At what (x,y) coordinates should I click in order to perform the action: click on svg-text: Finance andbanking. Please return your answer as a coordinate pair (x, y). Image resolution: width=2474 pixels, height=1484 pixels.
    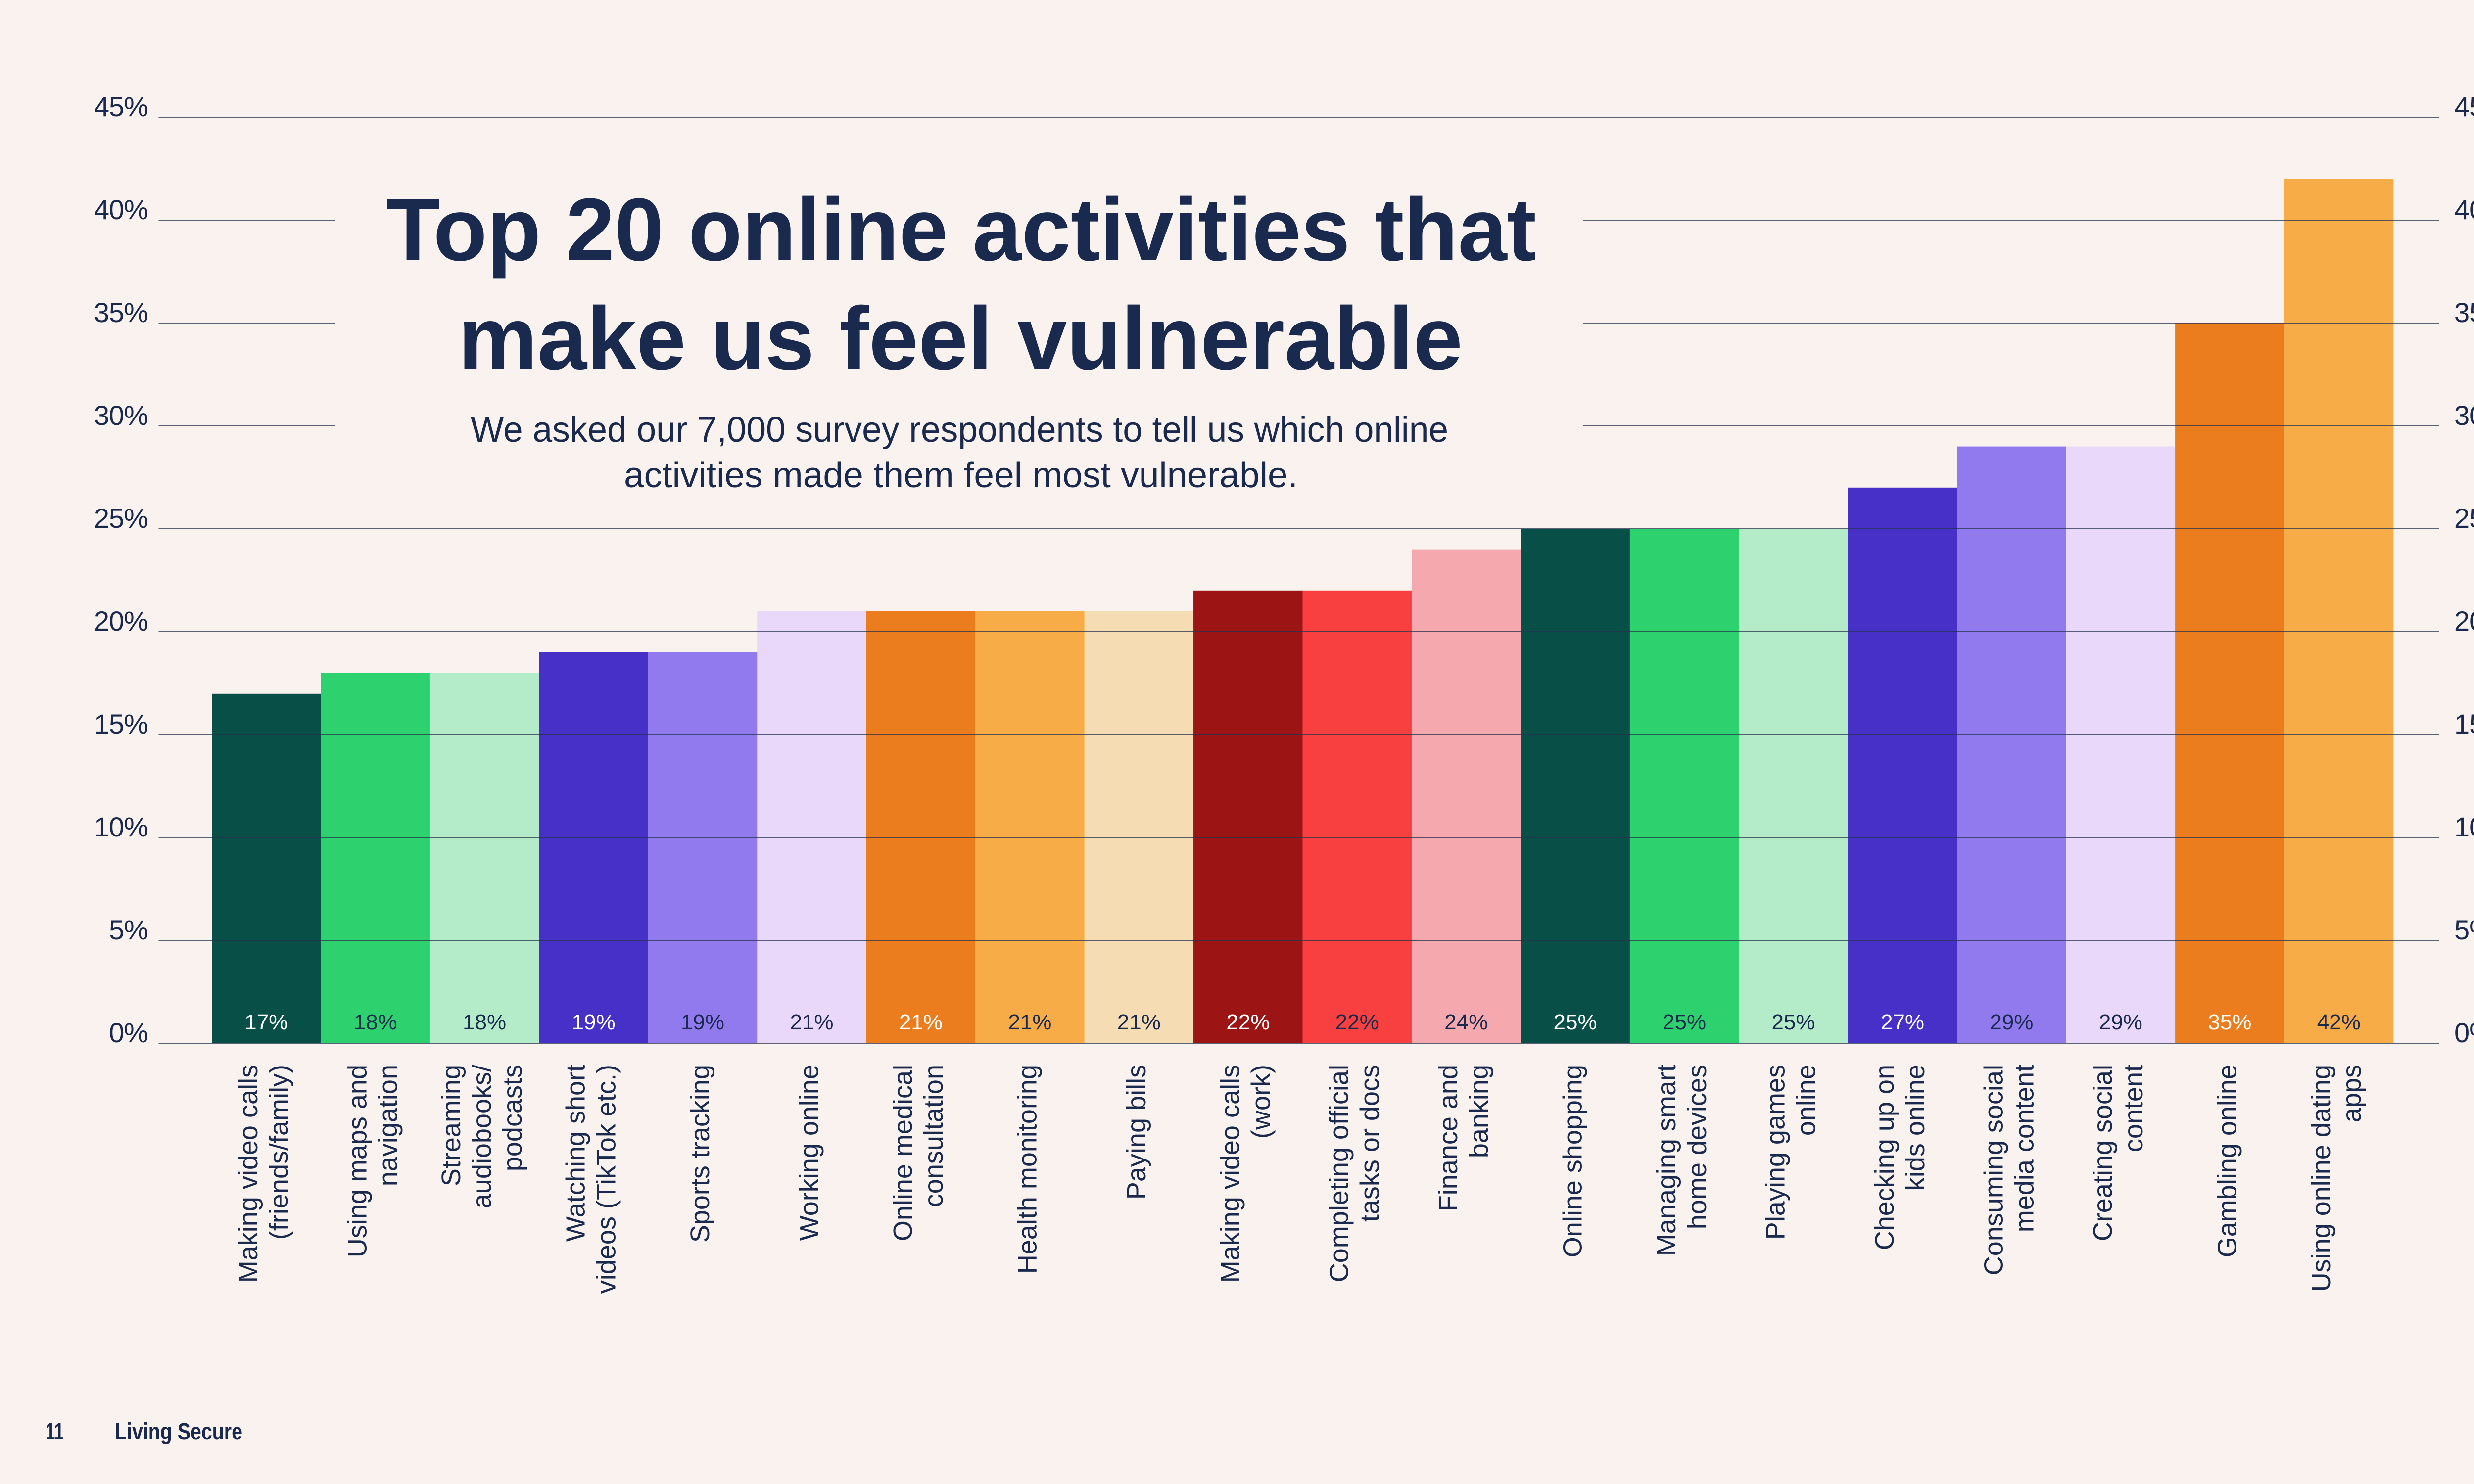
    Looking at the image, I should click on (1464, 1138).